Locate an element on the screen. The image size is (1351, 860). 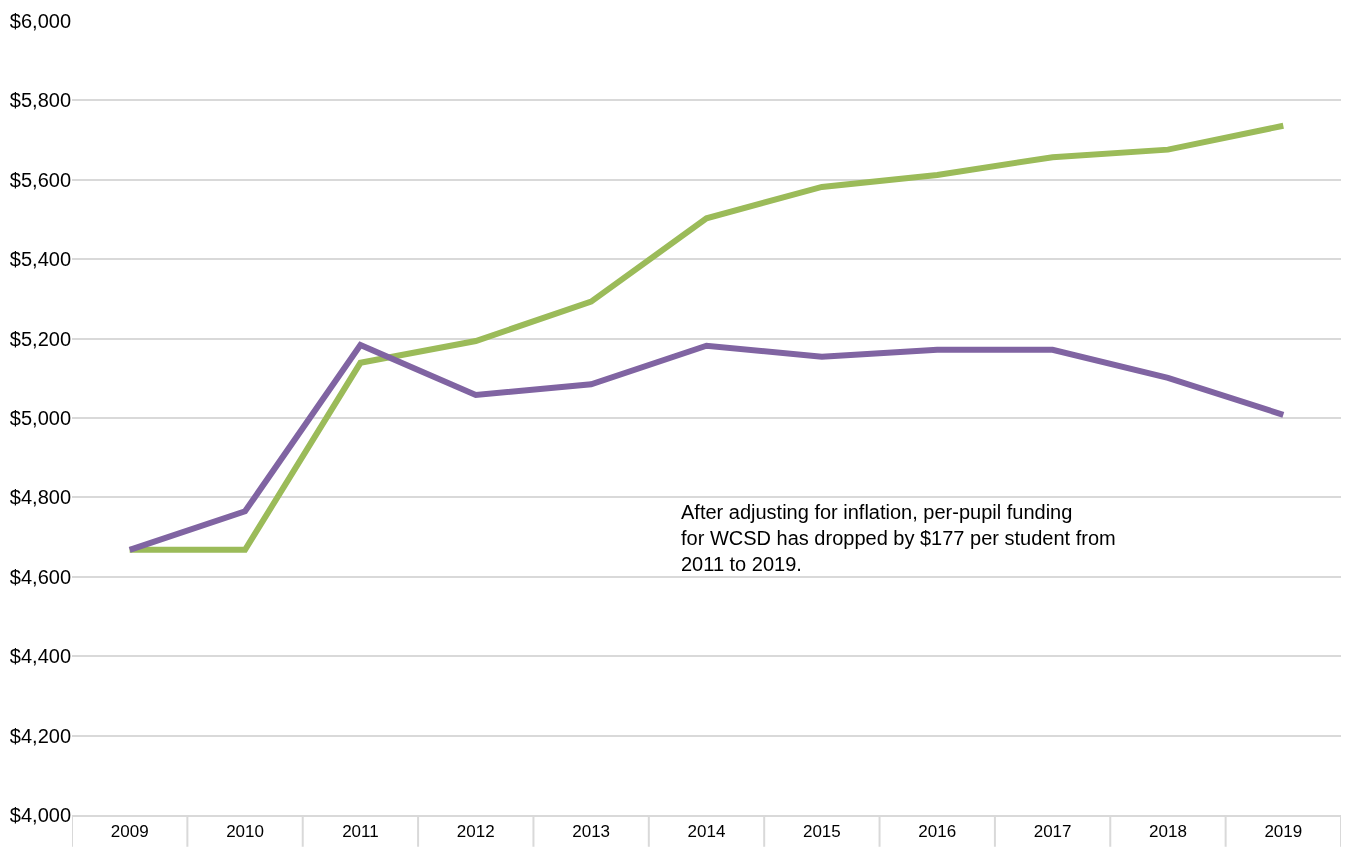
y-tick-label: $4,000 is located at coordinates (40, 815).